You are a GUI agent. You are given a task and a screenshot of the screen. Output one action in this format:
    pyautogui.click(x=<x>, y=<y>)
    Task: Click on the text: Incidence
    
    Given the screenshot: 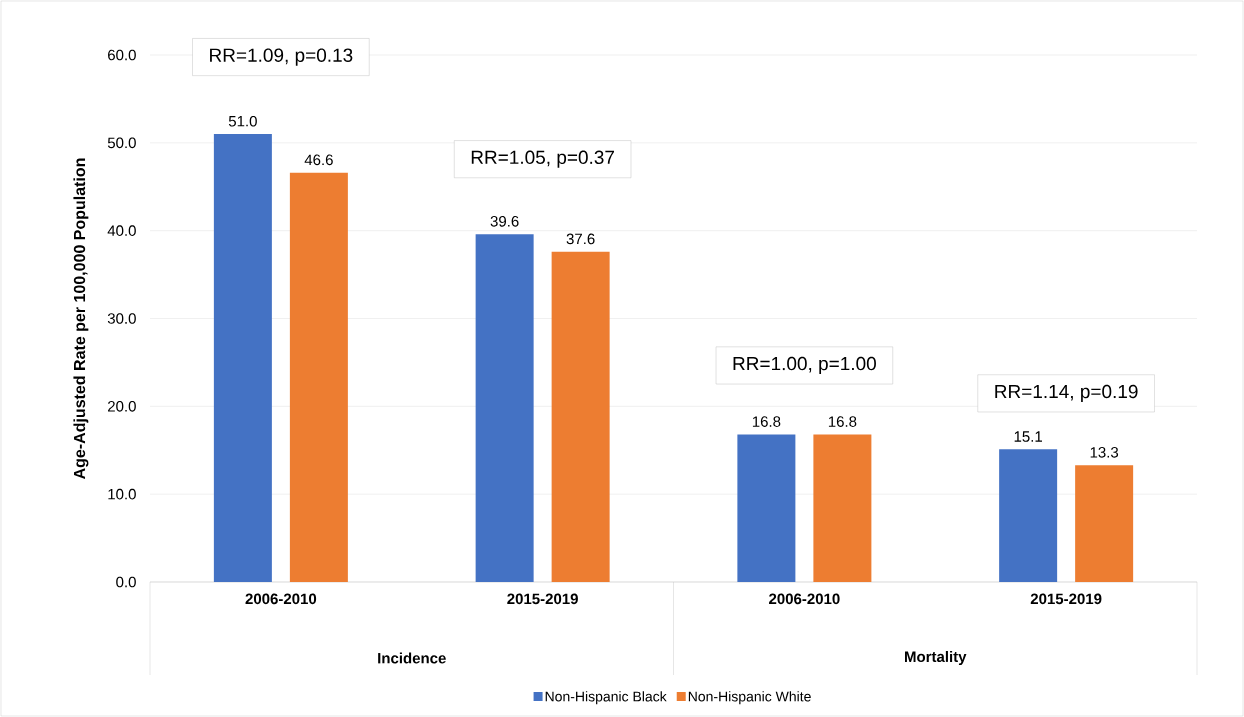 What is the action you would take?
    pyautogui.click(x=412, y=658)
    